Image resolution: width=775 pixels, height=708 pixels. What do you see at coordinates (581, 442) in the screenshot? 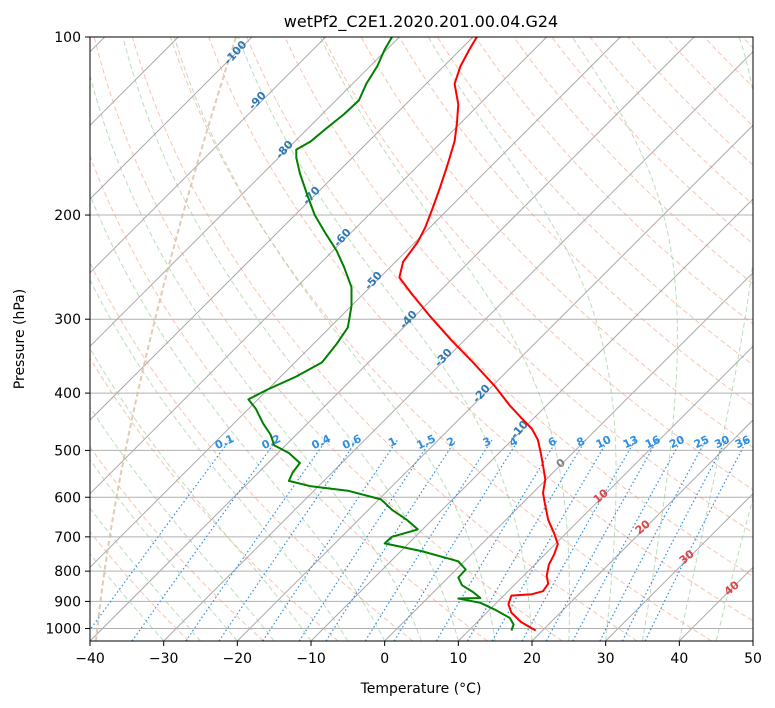
I see `mixing-ratio-label: 8` at bounding box center [581, 442].